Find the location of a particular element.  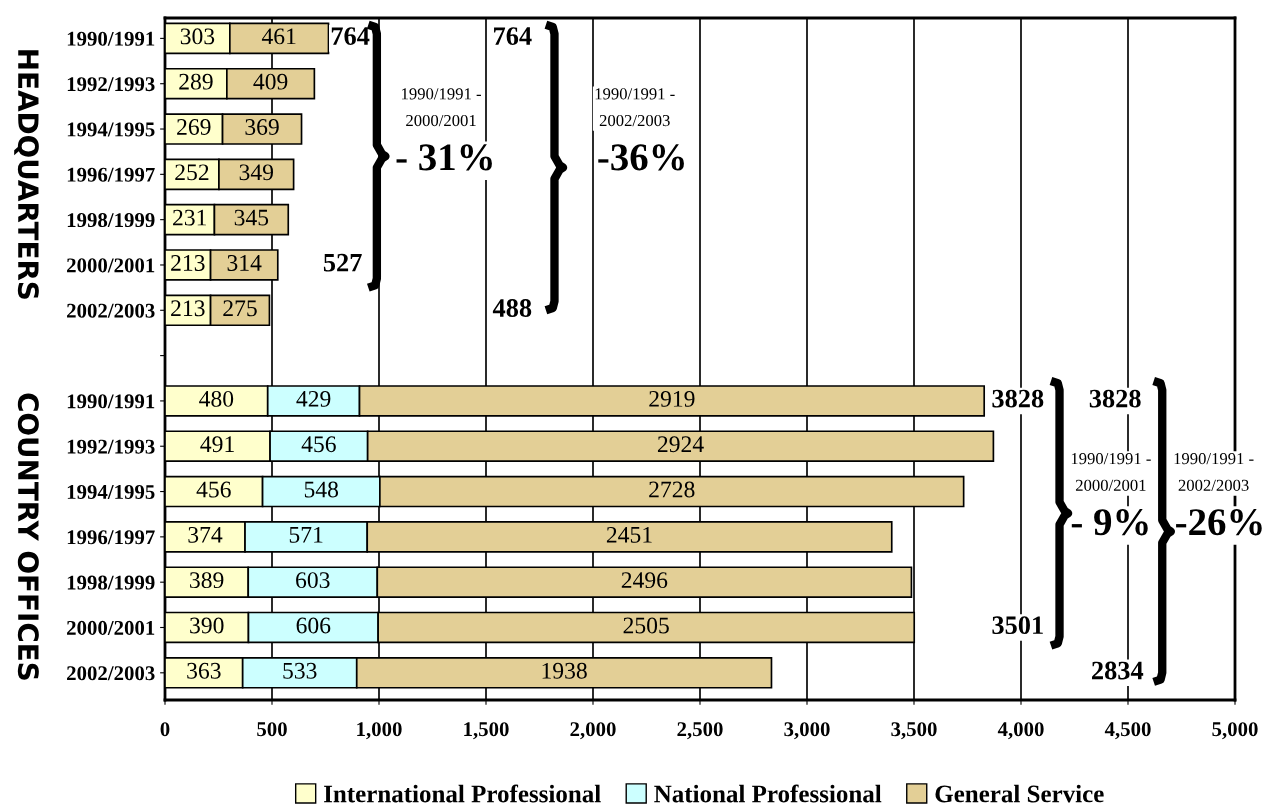

x-tick-label: 0 is located at coordinates (165, 729).